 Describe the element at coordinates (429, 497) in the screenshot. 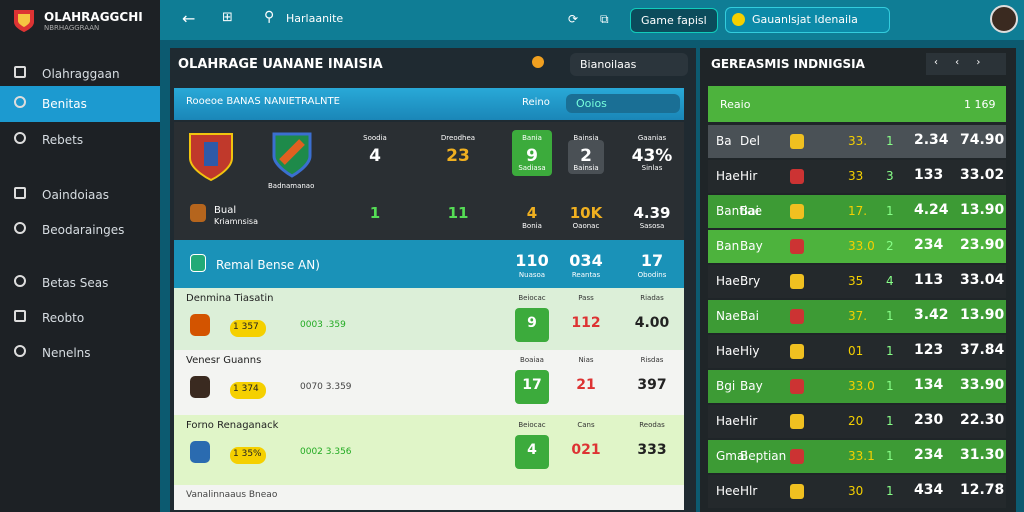

I see `footer-row` at that location.